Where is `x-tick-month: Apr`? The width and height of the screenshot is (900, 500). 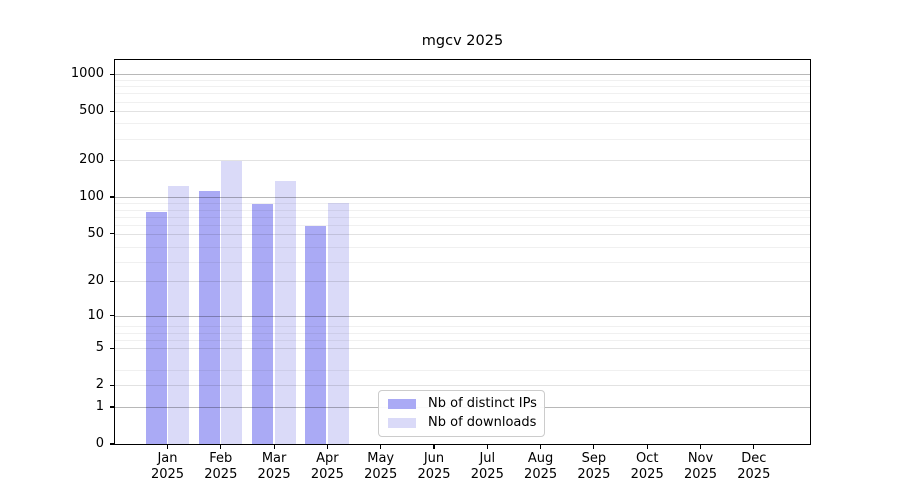 x-tick-month: Apr is located at coordinates (327, 458).